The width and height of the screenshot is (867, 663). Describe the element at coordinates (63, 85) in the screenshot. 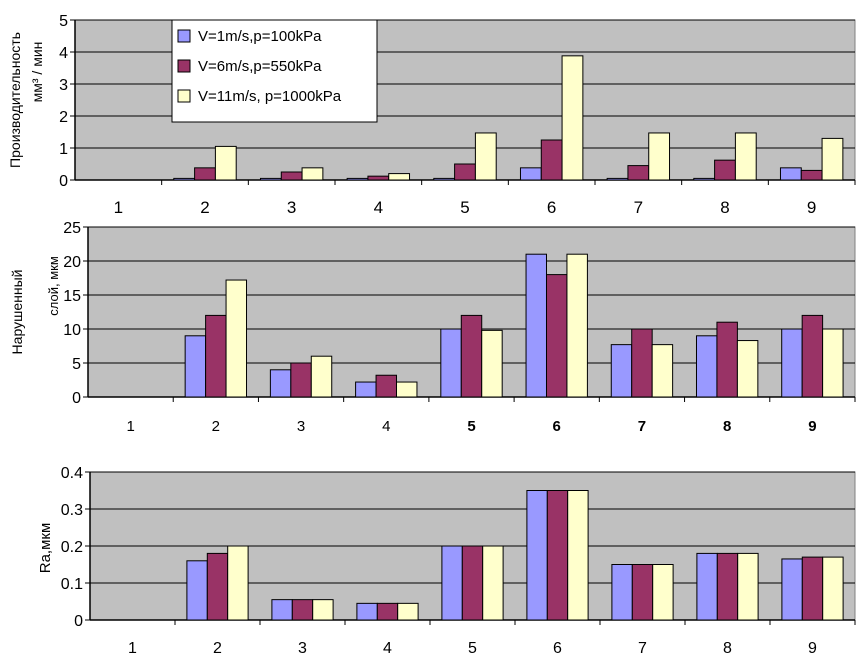

I see `y-tick-label: 3` at that location.